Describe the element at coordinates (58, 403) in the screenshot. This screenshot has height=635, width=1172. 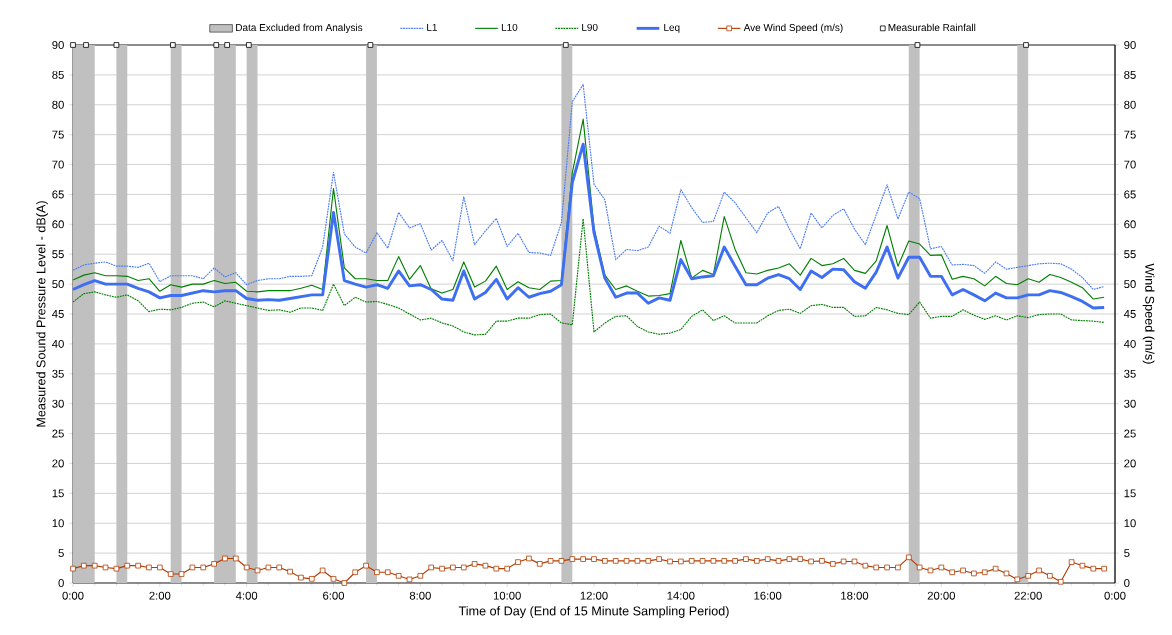
I see `y-tick-label: 30` at that location.